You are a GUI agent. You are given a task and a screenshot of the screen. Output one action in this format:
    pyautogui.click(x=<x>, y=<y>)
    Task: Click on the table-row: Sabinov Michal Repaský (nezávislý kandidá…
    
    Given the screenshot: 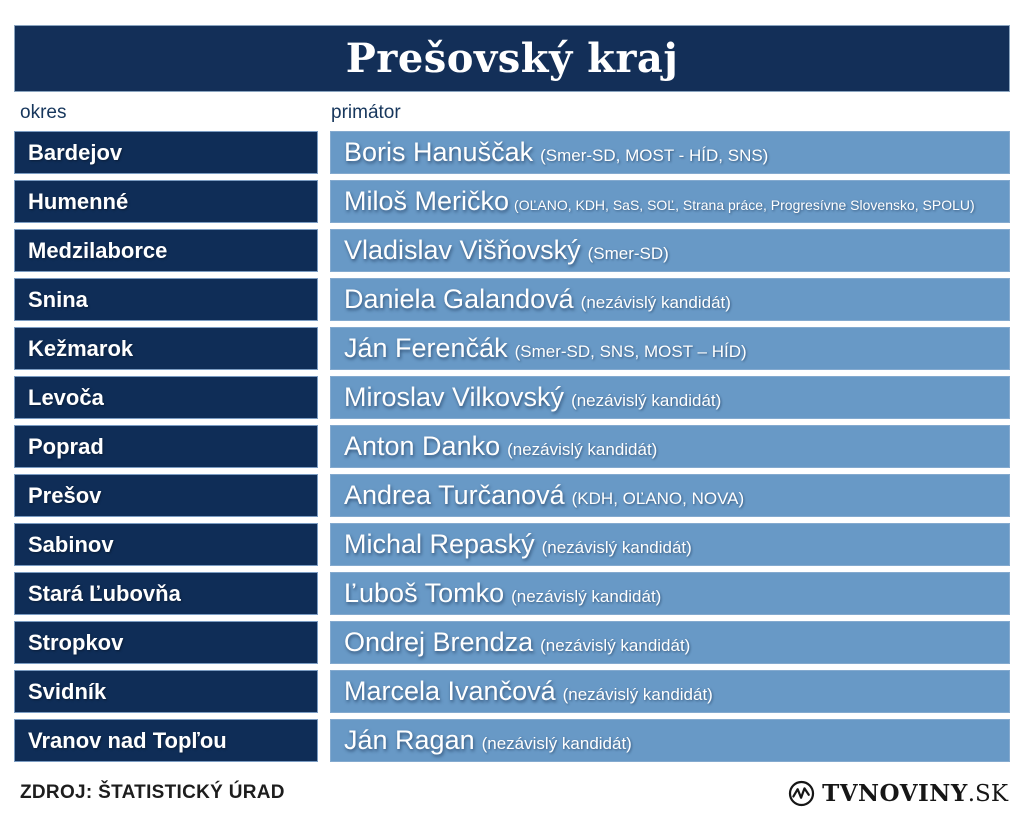 What is the action you would take?
    pyautogui.click(x=512, y=544)
    